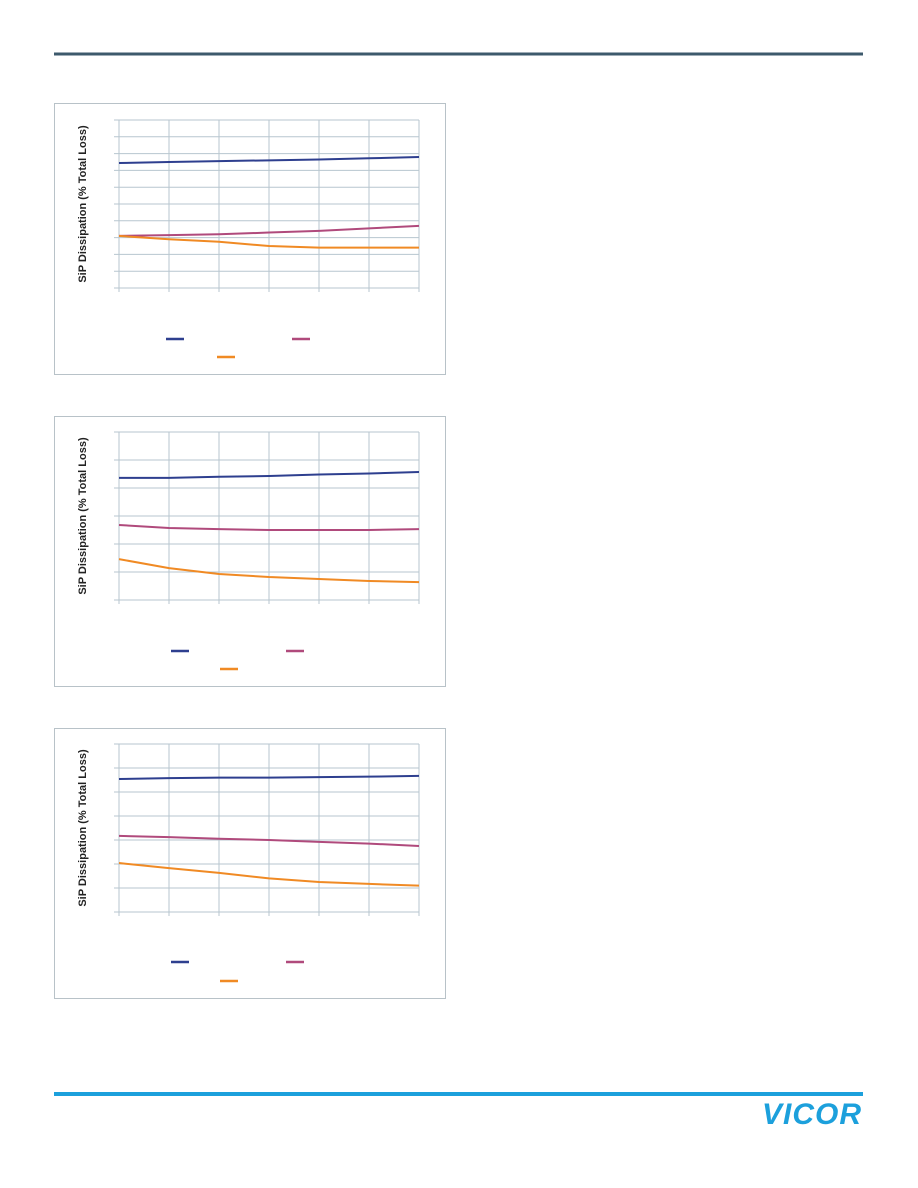 Image resolution: width=918 pixels, height=1188 pixels. I want to click on logo: VICOR, so click(812, 1114).